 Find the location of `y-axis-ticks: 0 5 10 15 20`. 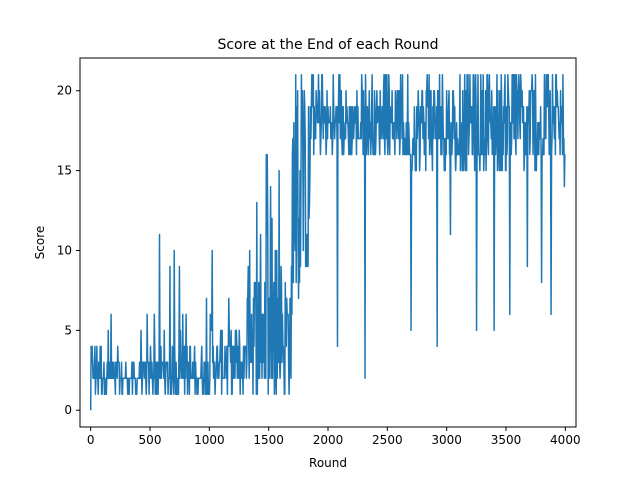

y-axis-ticks: 0 5 10 15 20 is located at coordinates (68, 250).